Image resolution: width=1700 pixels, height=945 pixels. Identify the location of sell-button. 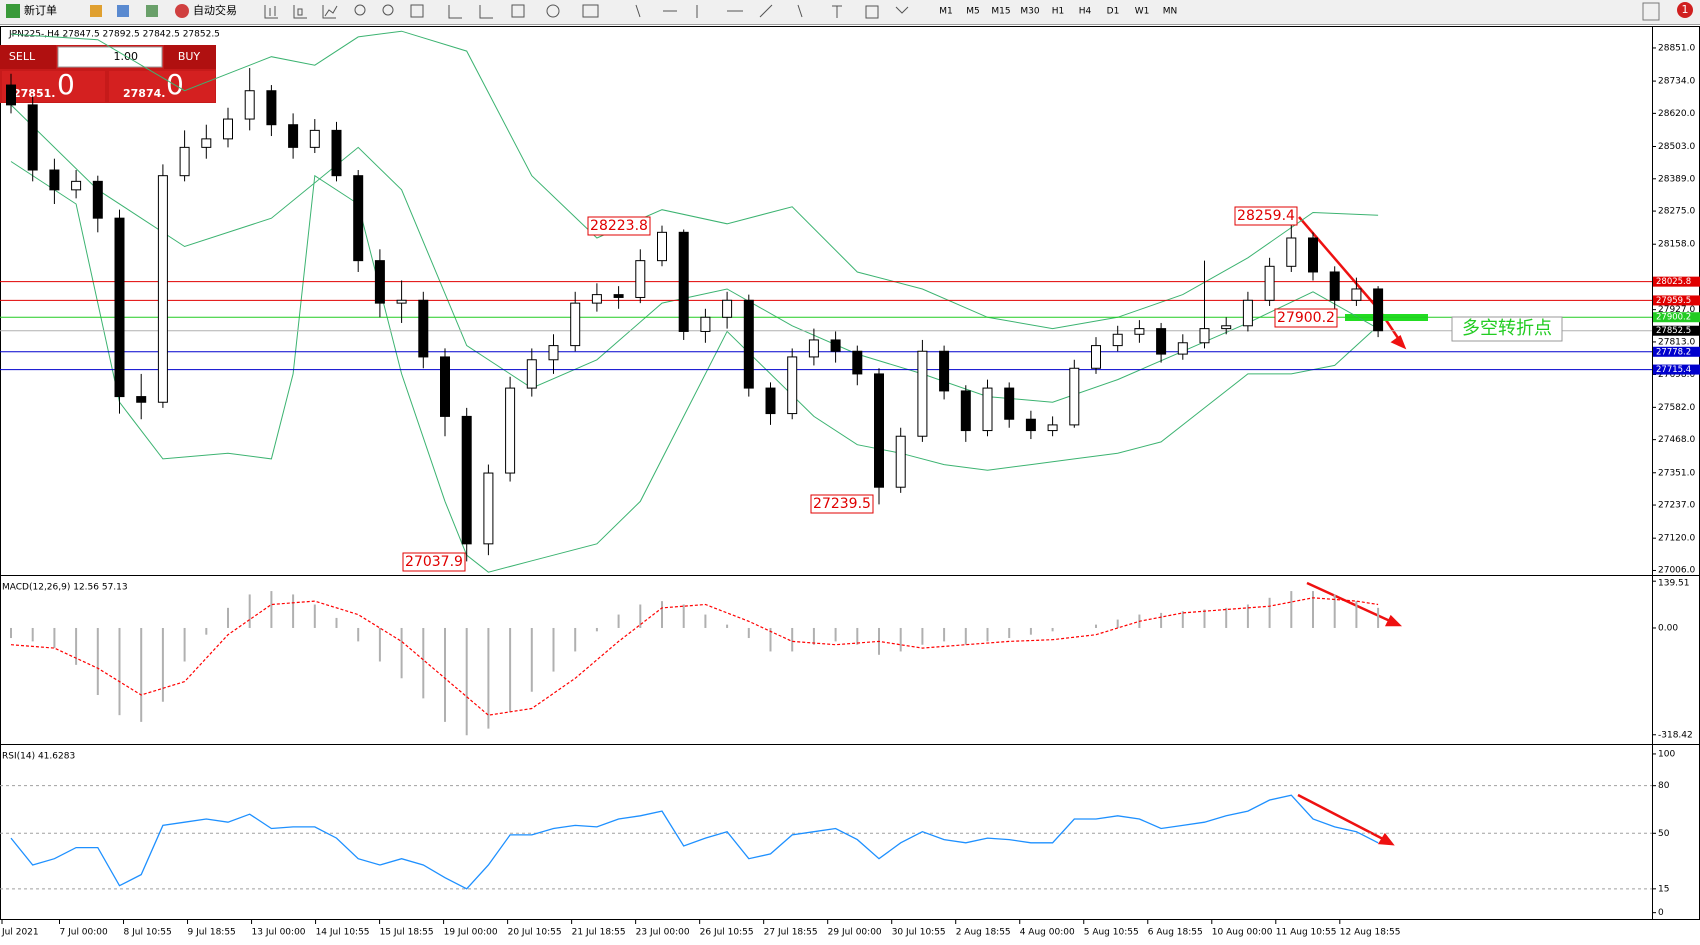
(28, 57).